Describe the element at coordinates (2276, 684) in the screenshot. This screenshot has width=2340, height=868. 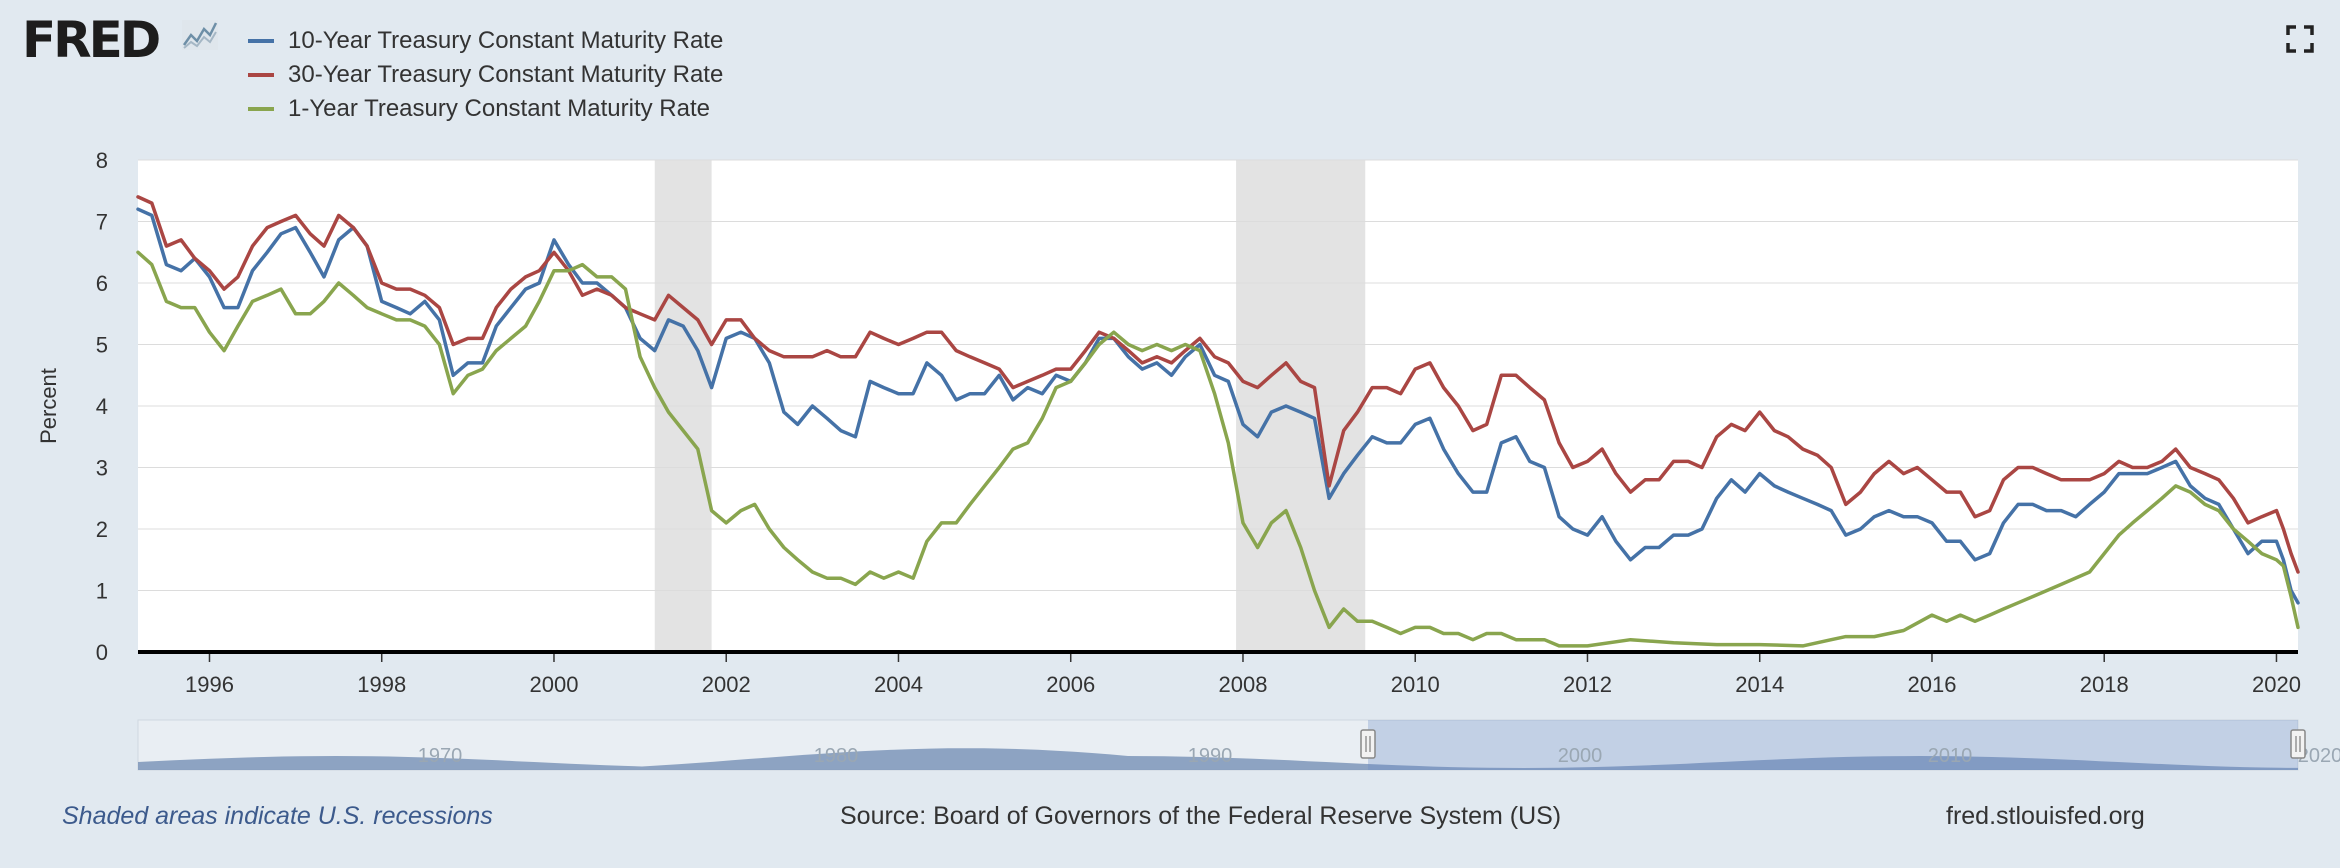
I see `x-tick-label-2020: 2020` at that location.